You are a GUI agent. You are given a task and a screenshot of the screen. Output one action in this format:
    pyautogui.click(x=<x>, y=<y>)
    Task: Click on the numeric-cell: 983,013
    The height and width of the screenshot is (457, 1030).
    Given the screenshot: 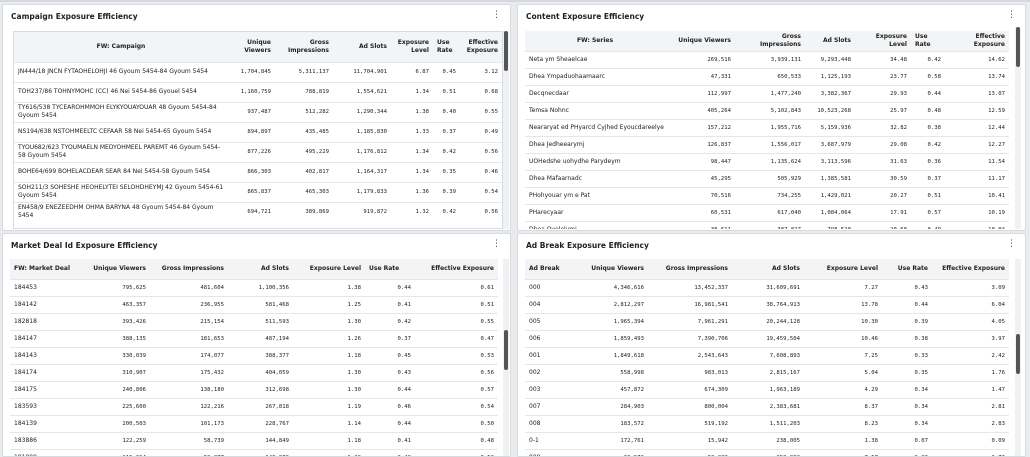 What is the action you would take?
    pyautogui.click(x=690, y=372)
    